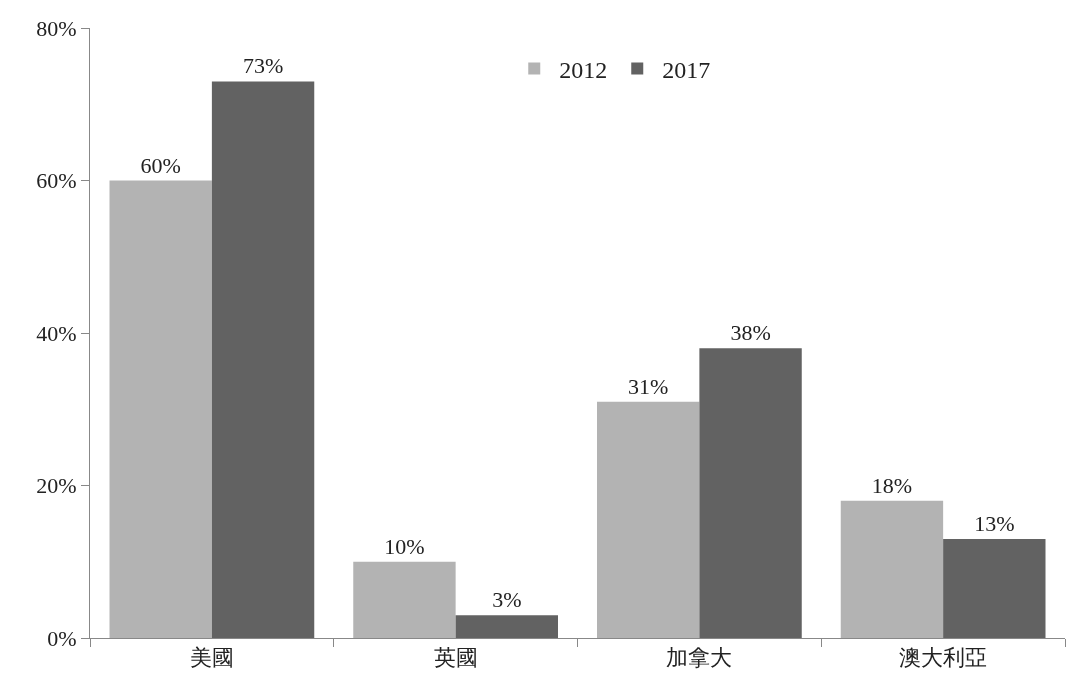 The image size is (1080, 700). I want to click on x-tick-label: 加拿大, so click(699, 658).